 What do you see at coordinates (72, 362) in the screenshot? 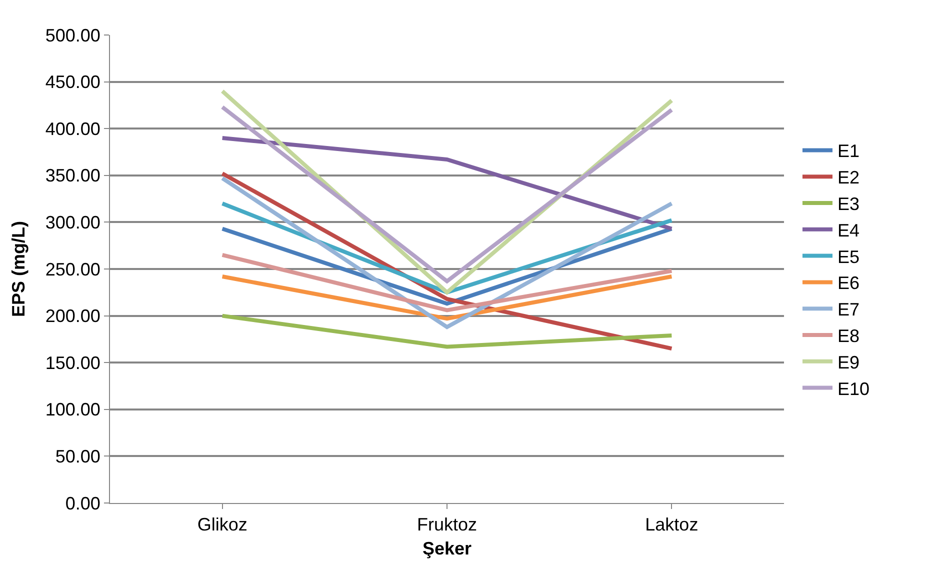
I see `y-tick-label: 150.00` at bounding box center [72, 362].